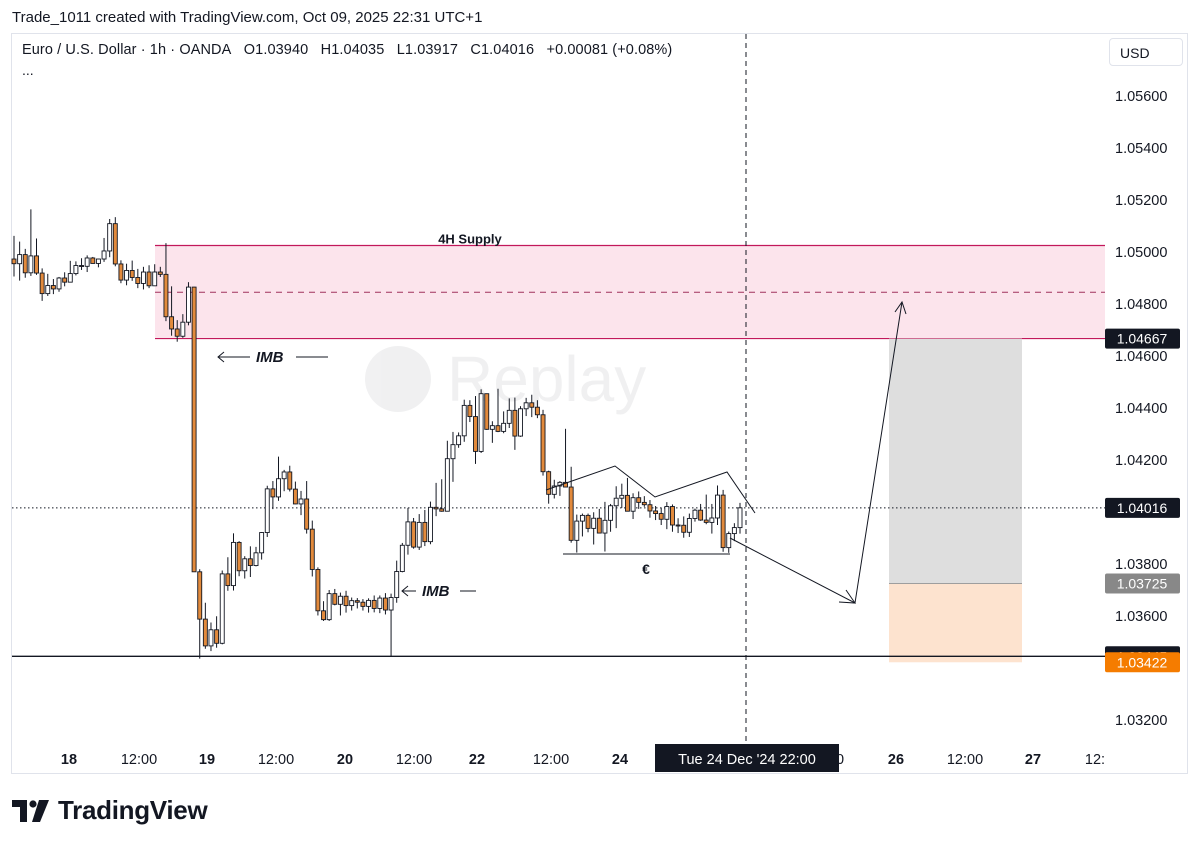 This screenshot has height=847, width=1200. Describe the element at coordinates (1142, 662) in the screenshot. I see `price-tag: 1.03422` at that location.